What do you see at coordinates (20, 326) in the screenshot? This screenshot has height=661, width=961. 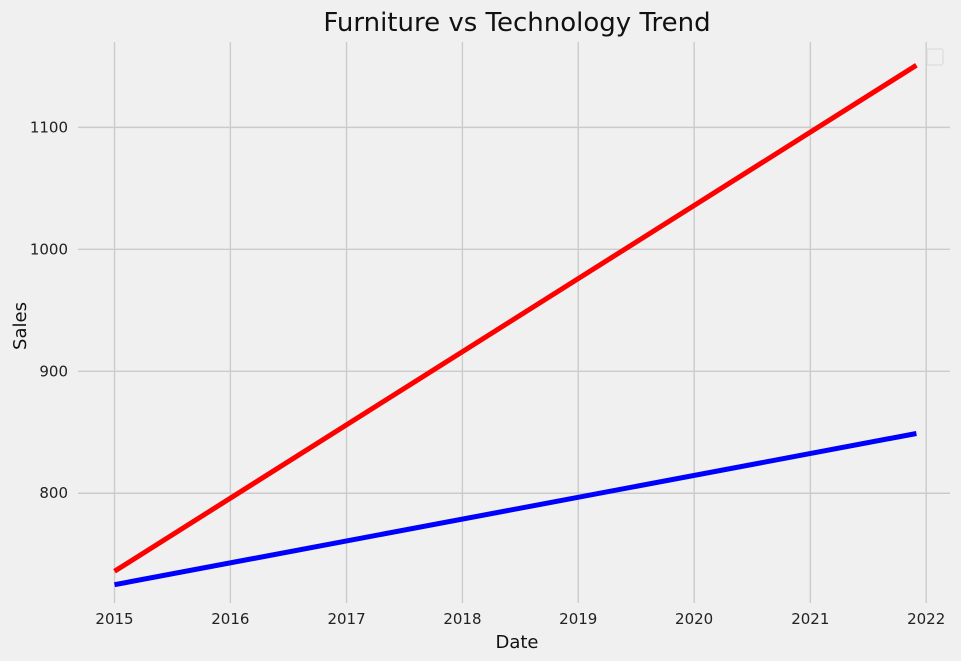 I see `y-axis-label: Sales` at bounding box center [20, 326].